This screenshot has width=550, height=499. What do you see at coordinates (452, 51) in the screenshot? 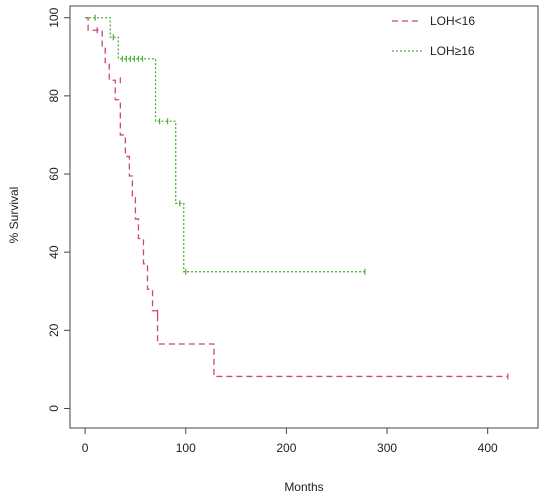
I see `legend-label: LOH≥16` at bounding box center [452, 51].